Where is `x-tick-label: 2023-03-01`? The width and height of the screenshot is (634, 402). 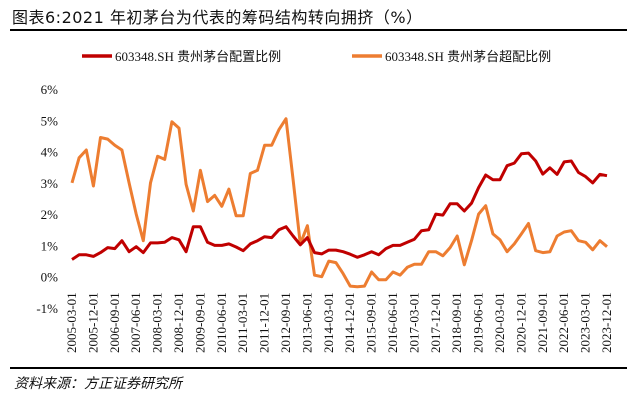
x-tick-label: 2023-03-01 is located at coordinates (585, 322).